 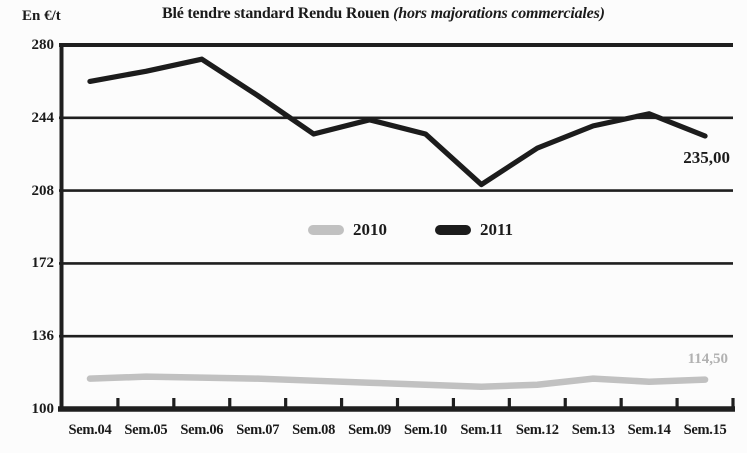 I want to click on series-2011-end-value: 235,00, so click(x=706, y=157).